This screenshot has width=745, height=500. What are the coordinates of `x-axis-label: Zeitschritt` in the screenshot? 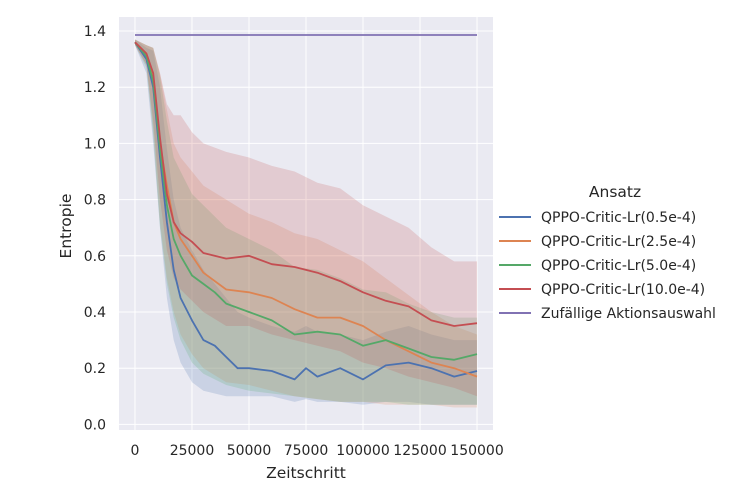 It's located at (306, 473).